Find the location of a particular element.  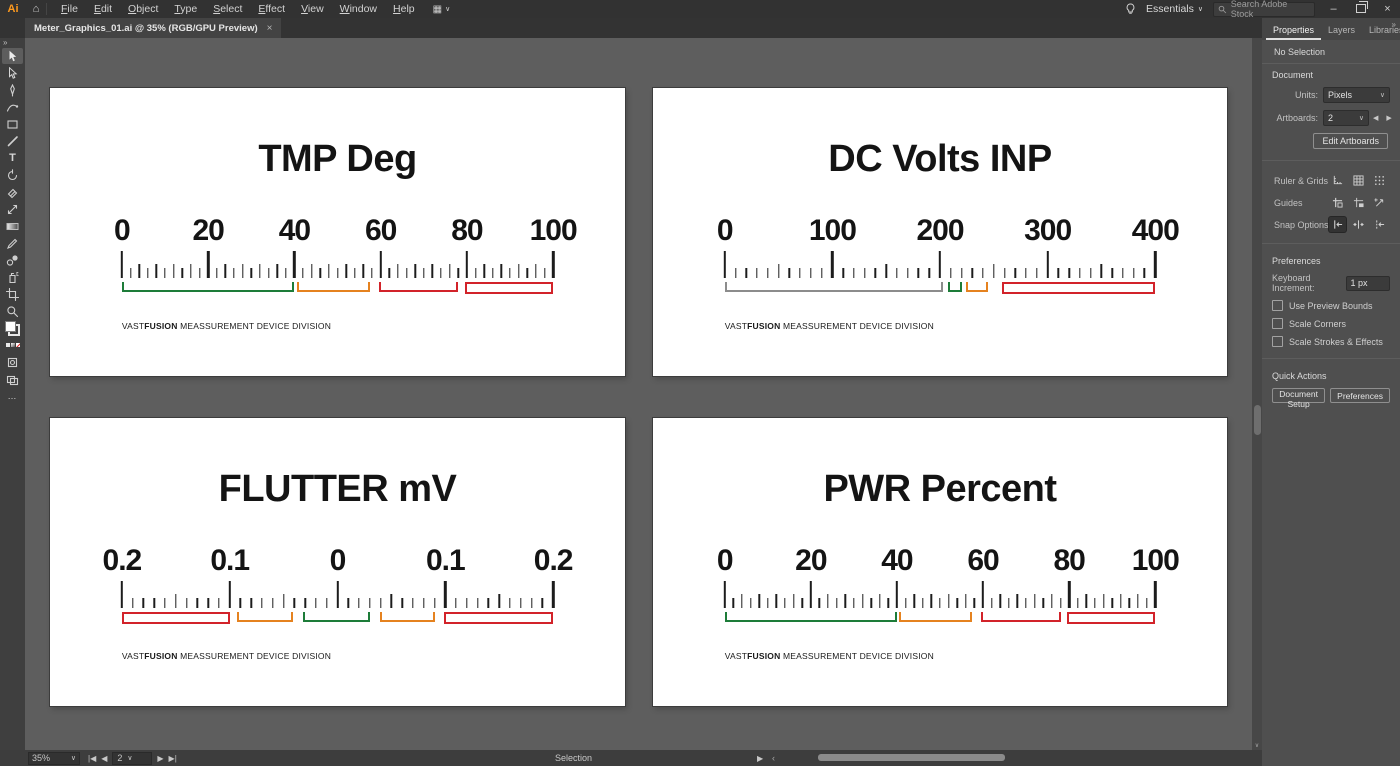

artboards-select: 2 ∨ is located at coordinates (1346, 118).